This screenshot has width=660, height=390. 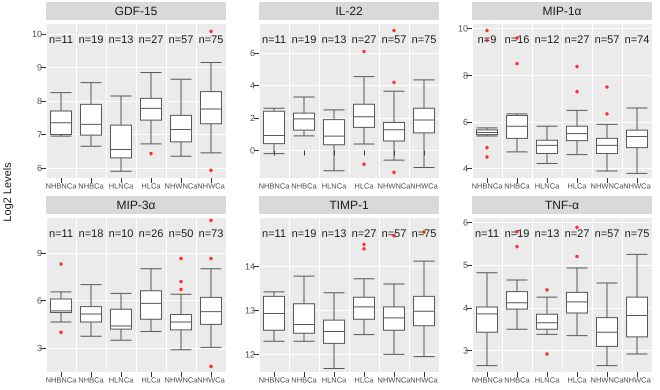 I want to click on annotation: n=12, so click(x=547, y=40).